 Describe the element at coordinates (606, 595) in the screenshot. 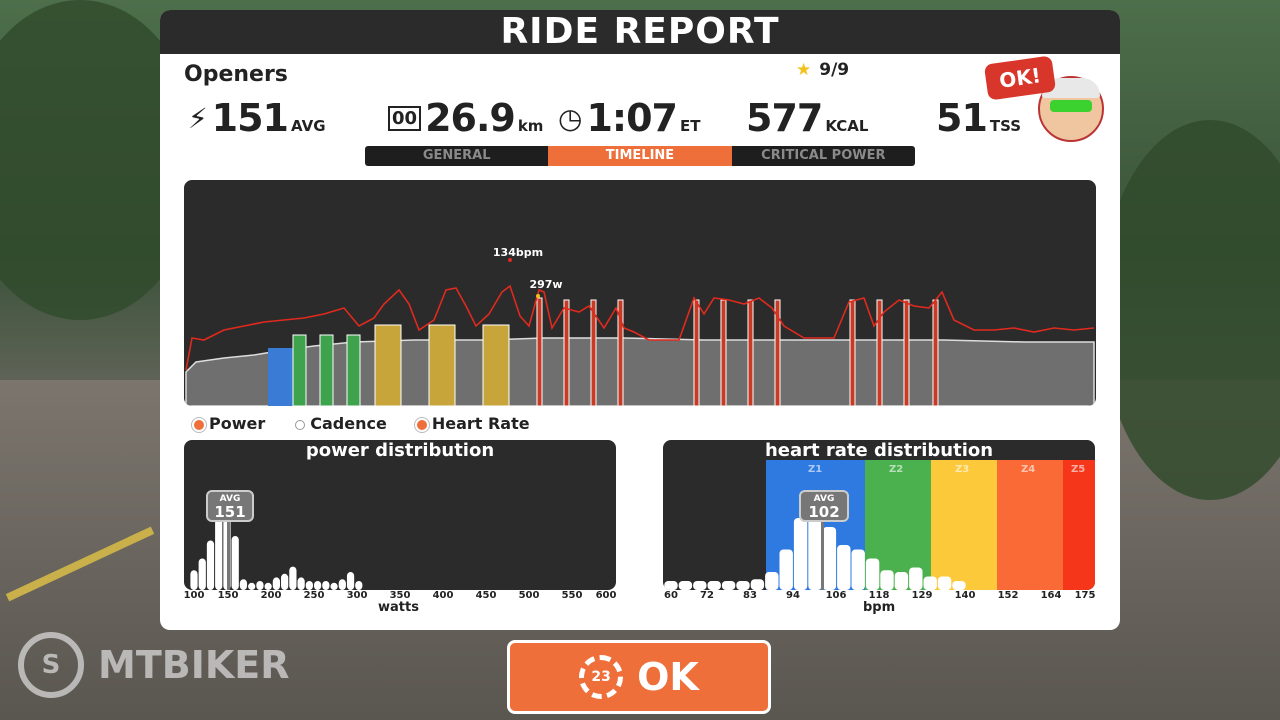

I see `power-tick: 600` at that location.